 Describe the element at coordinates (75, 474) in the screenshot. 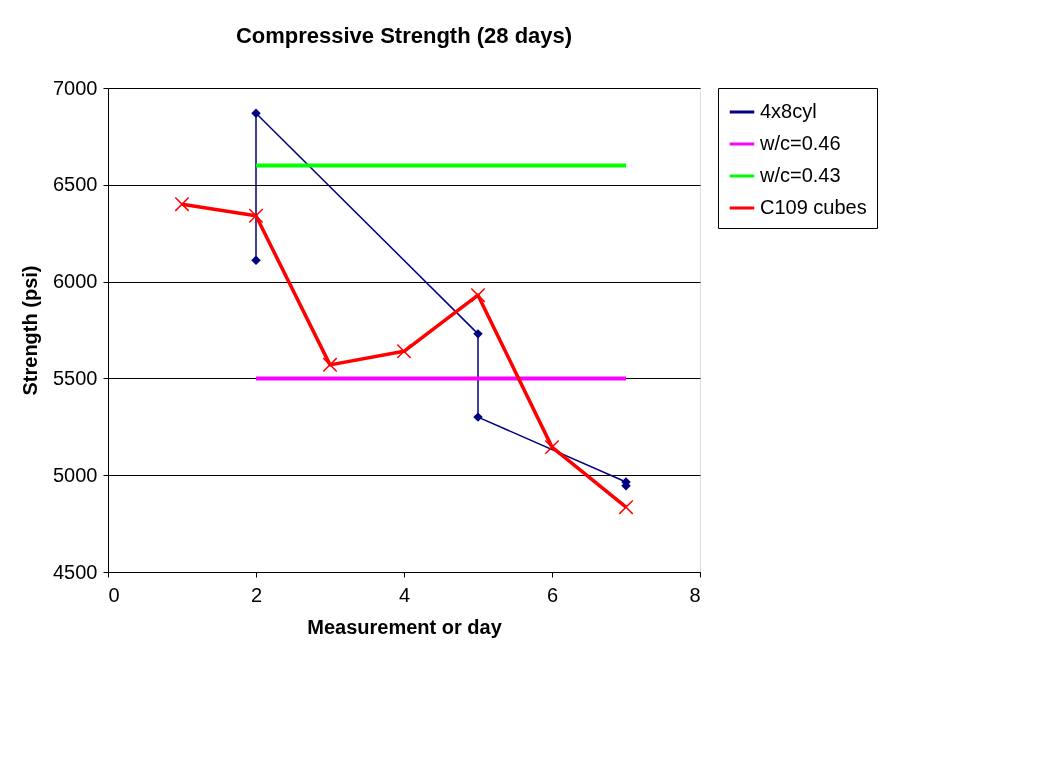

I see `y-tick-label: 5000` at that location.